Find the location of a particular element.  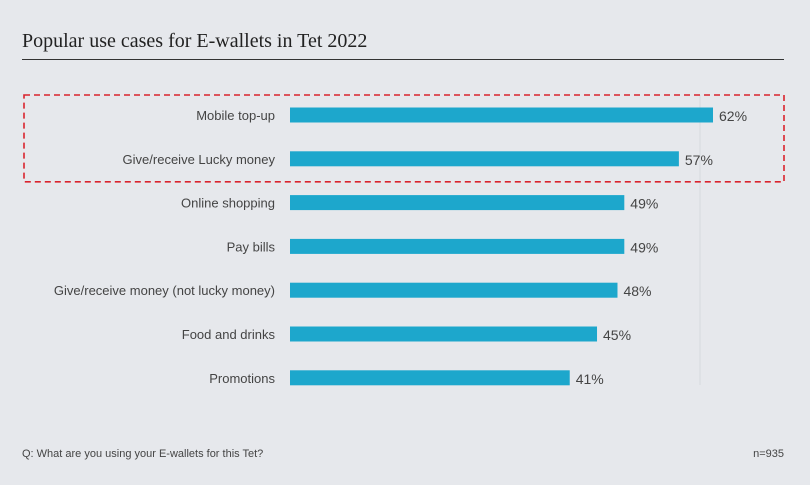

value-label: 48% is located at coordinates (637, 291).